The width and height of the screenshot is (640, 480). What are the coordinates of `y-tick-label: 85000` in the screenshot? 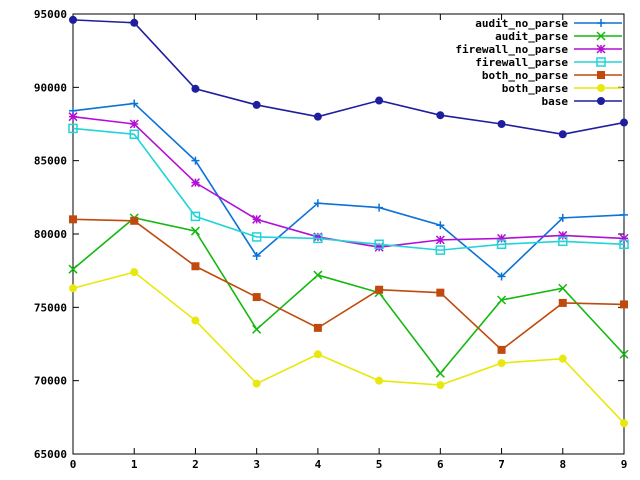 It's located at (50, 161).